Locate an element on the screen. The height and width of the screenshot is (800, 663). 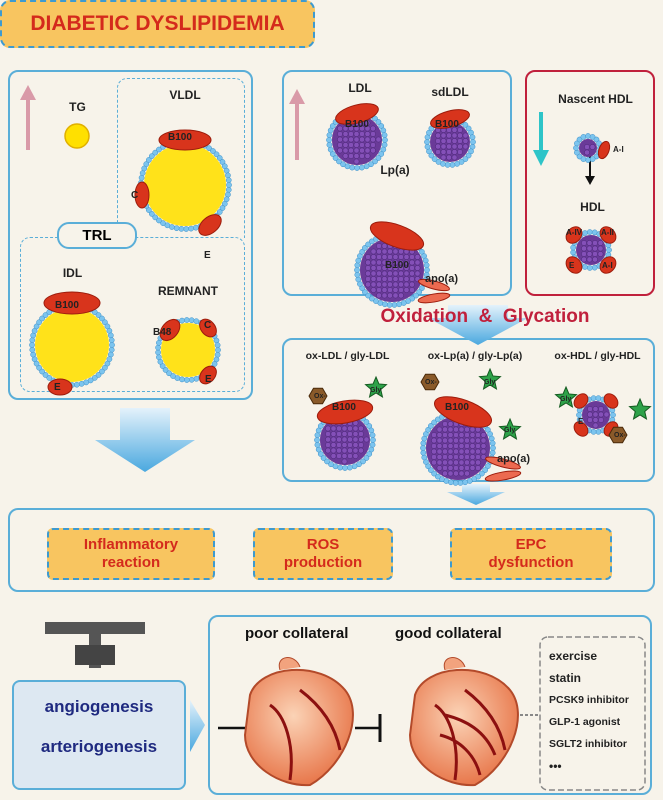
remnant-label: REMNANT is located at coordinates (188, 291).